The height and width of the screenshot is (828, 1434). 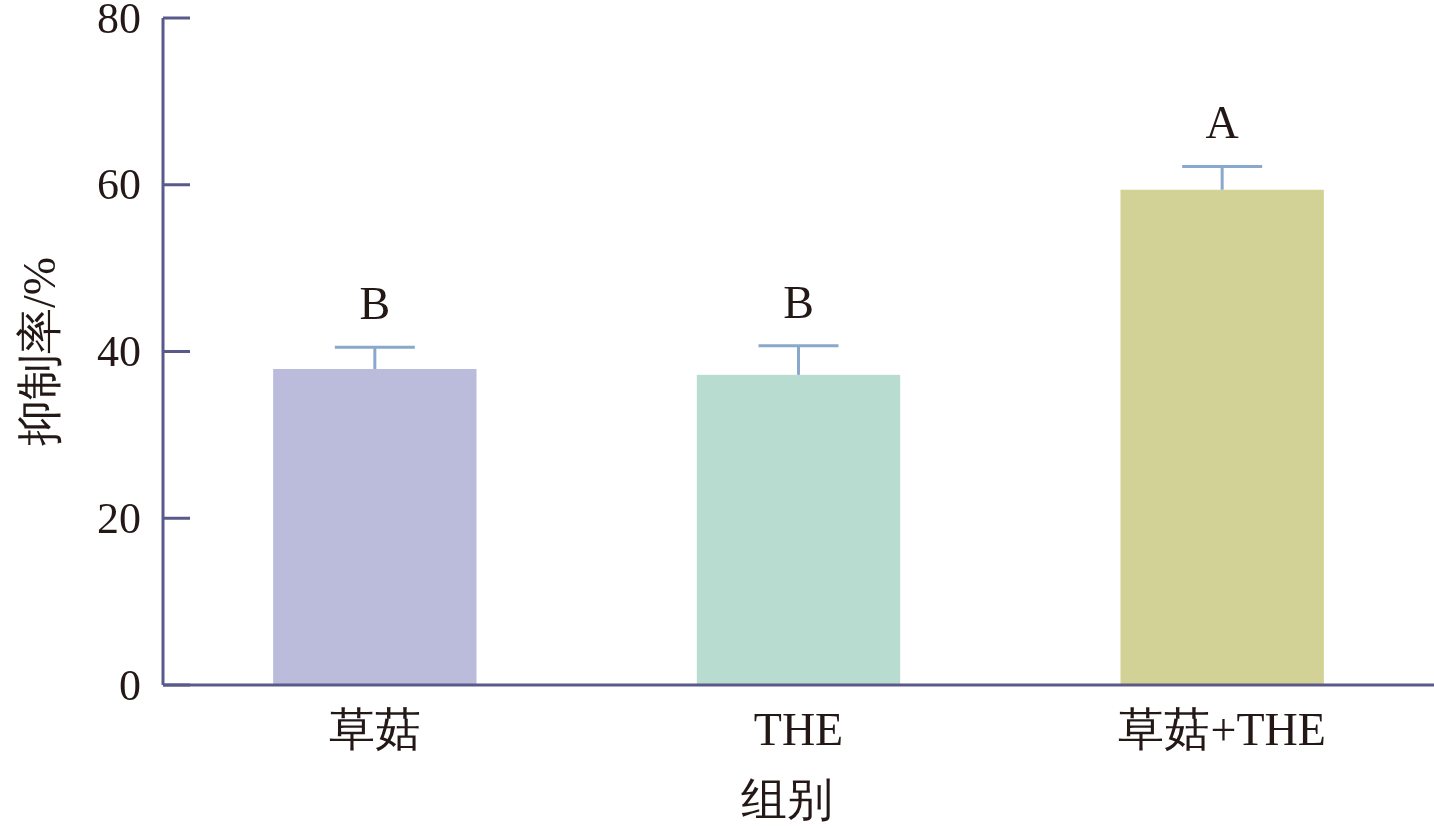 I want to click on y-axis-title: 抑制率/%, so click(x=39, y=351).